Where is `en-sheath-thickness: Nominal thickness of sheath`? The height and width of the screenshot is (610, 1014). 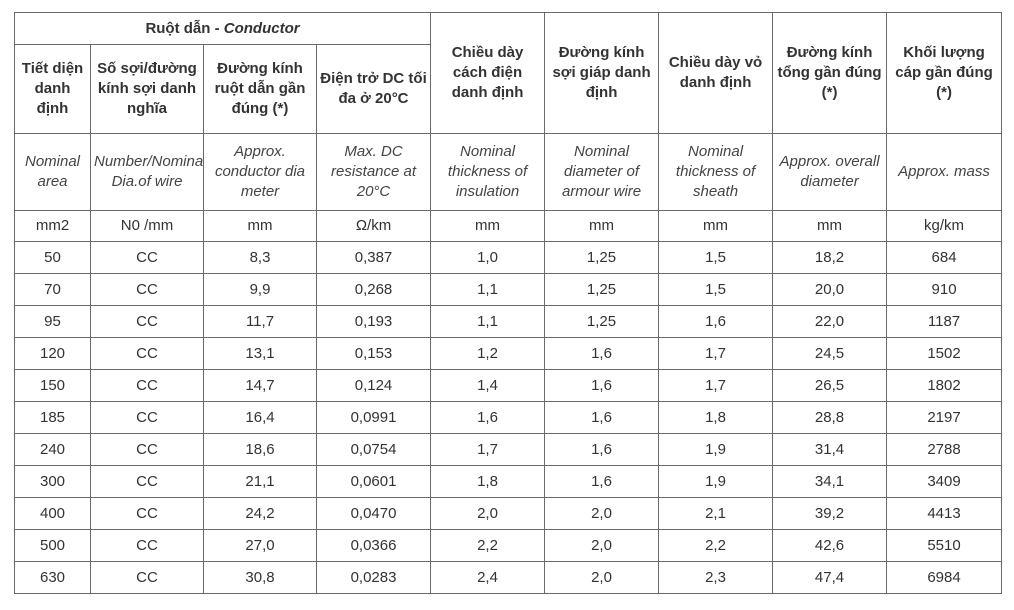 en-sheath-thickness: Nominal thickness of sheath is located at coordinates (716, 172).